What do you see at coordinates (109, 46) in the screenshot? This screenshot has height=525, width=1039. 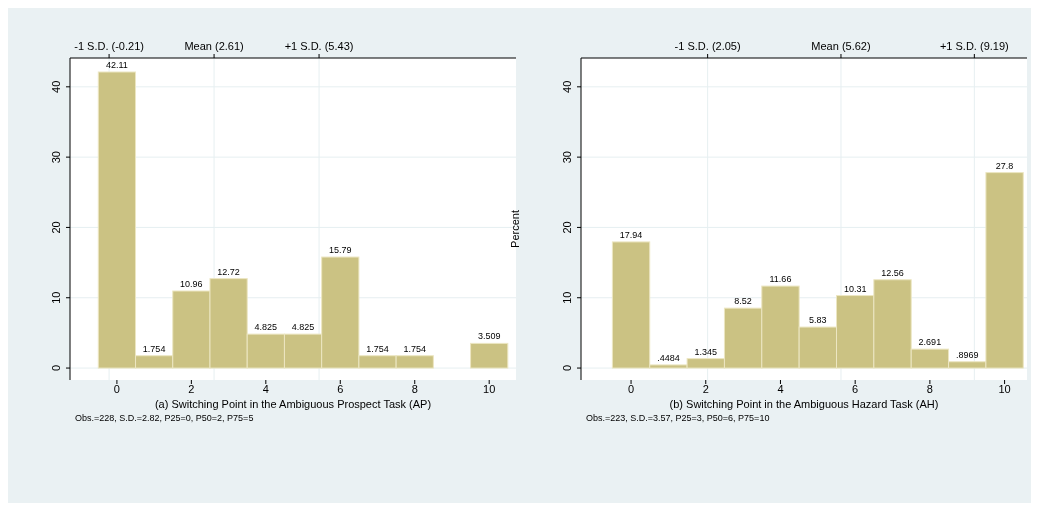 I see `ref-line-label: -1 S.D. (-0.21)` at bounding box center [109, 46].